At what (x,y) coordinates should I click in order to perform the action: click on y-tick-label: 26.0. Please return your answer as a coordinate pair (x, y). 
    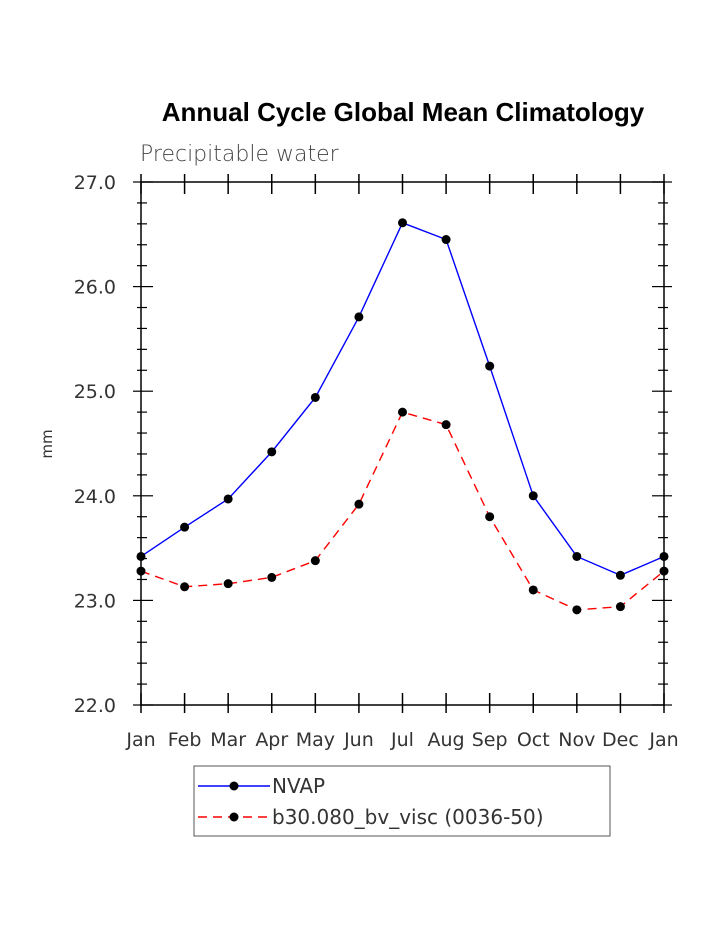
    Looking at the image, I should click on (95, 288).